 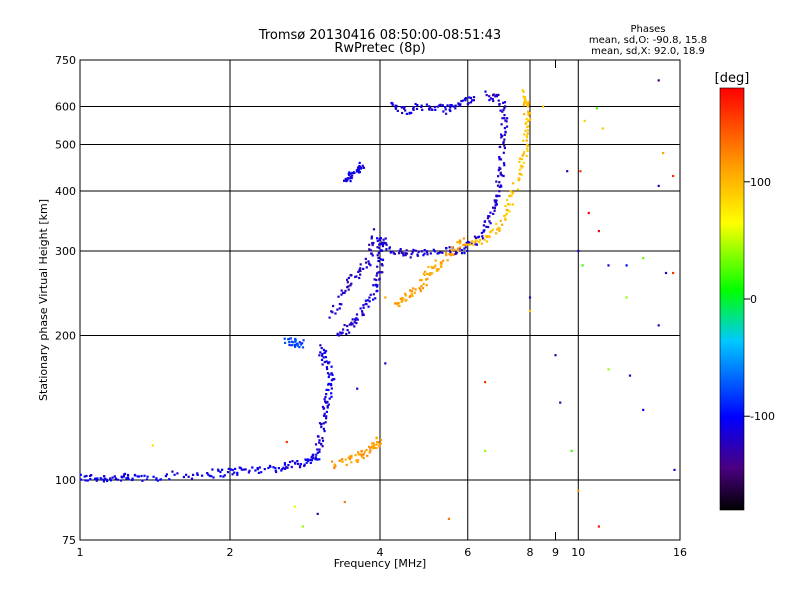 I want to click on colorbar-label: [deg], so click(x=732, y=78).